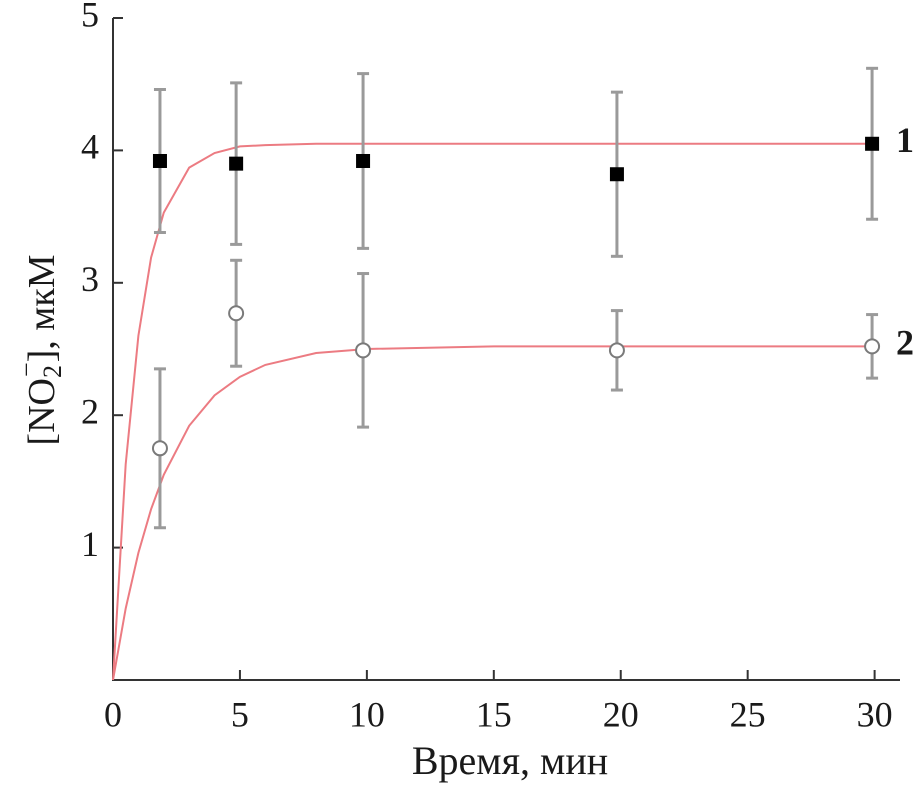  What do you see at coordinates (875, 714) in the screenshot?
I see `x-tick-label: 30` at bounding box center [875, 714].